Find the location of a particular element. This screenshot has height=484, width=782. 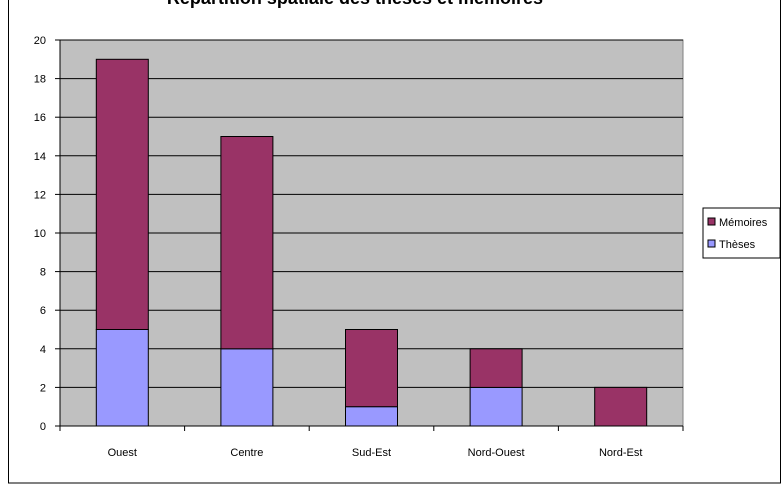

x-tick-label: Nord-Ouest is located at coordinates (496, 453).